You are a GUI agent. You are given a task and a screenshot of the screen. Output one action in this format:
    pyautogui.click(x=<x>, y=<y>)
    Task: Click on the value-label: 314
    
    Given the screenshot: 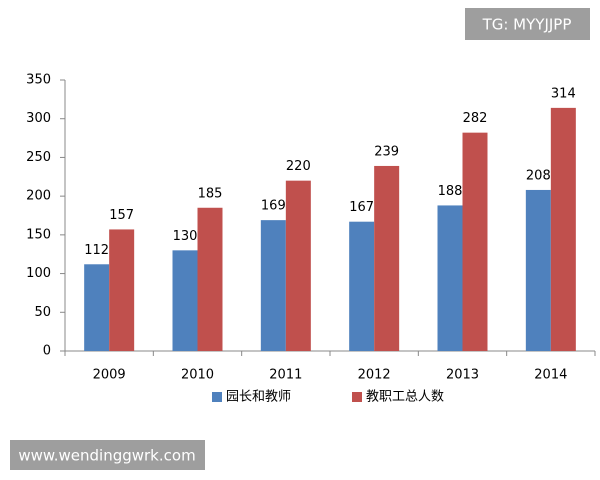 What is the action you would take?
    pyautogui.click(x=563, y=93)
    